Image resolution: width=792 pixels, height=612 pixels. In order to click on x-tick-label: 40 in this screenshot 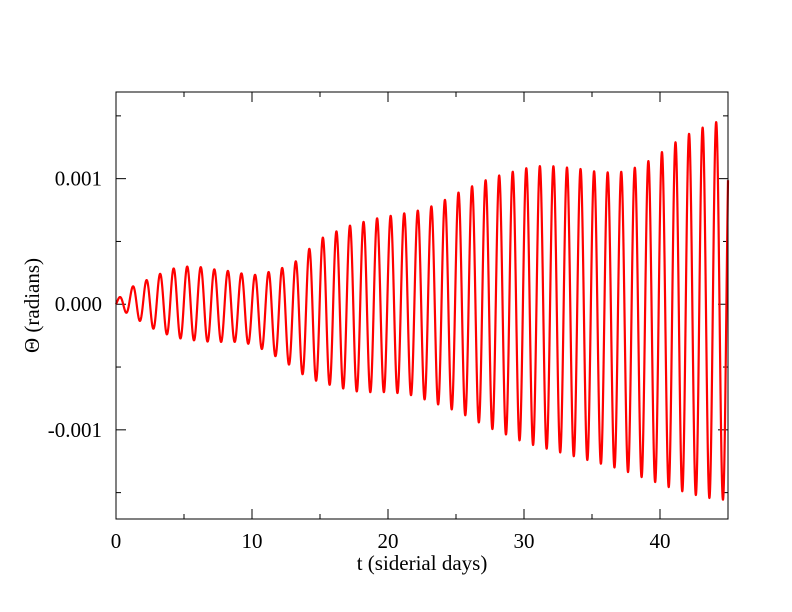, I will do `click(660, 541)`.